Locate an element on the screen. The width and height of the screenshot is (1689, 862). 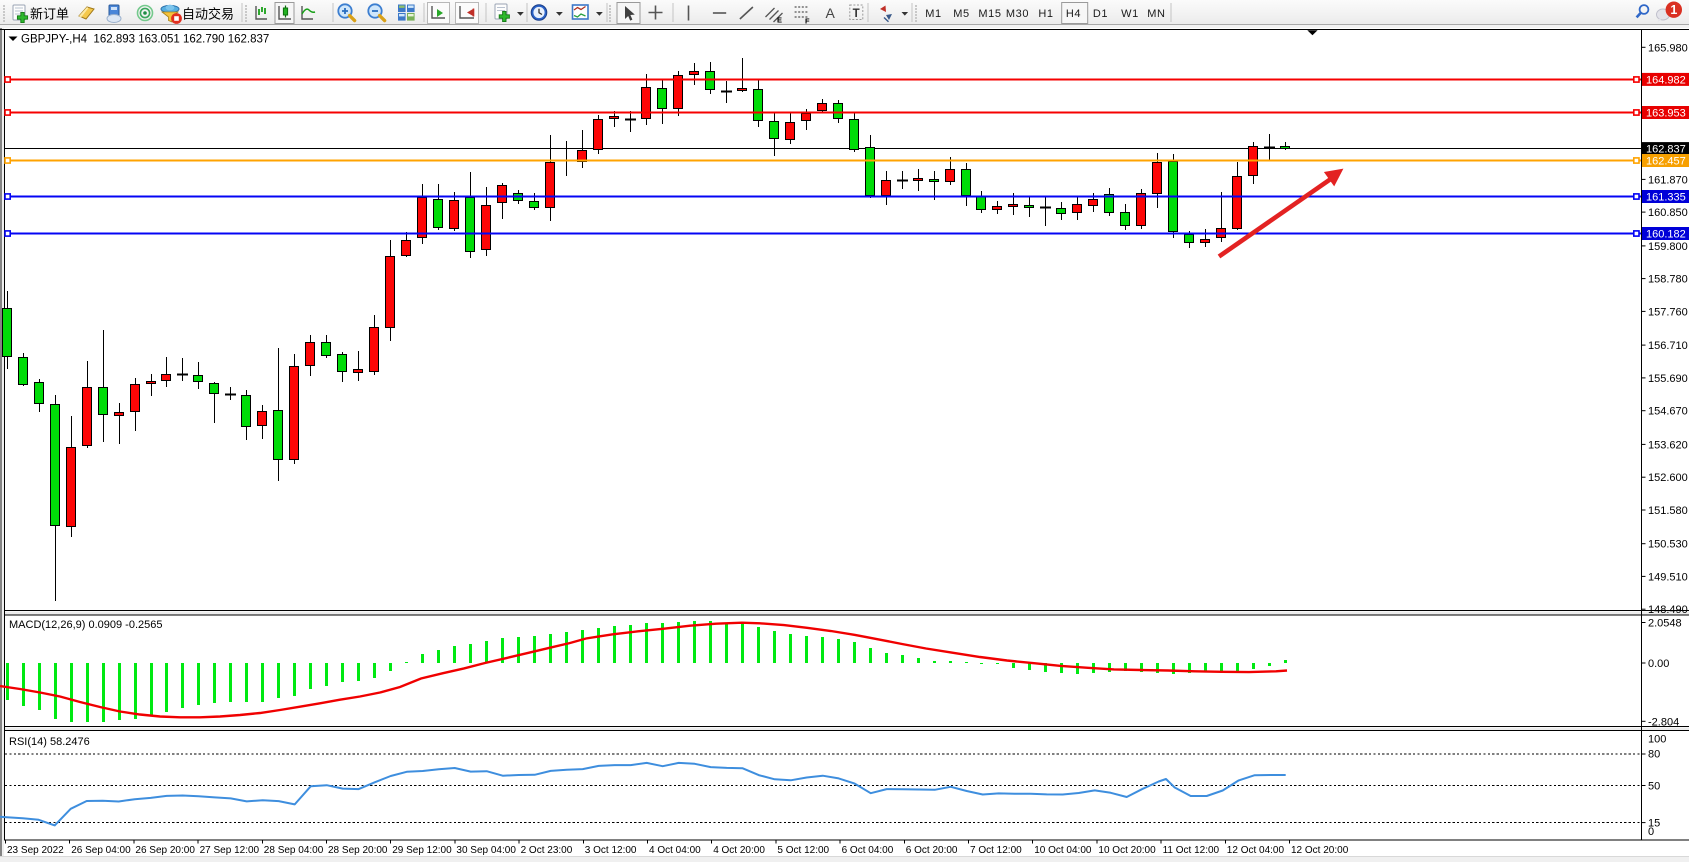
svg-text: 163.953 is located at coordinates (1666, 114).